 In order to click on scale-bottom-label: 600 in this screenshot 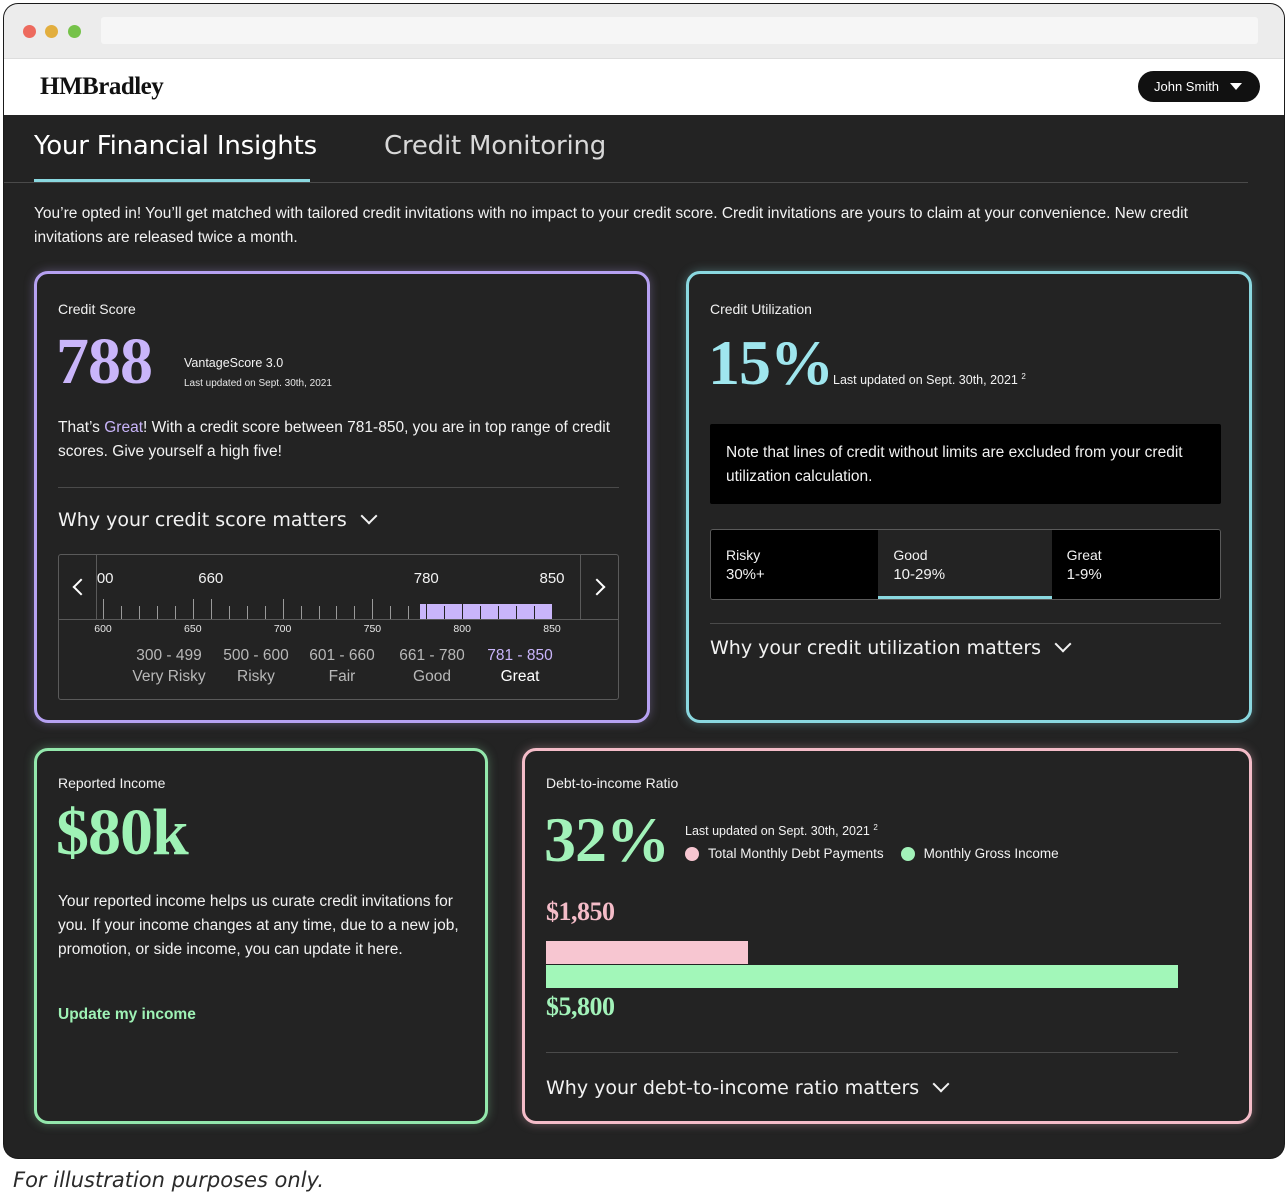, I will do `click(103, 629)`.